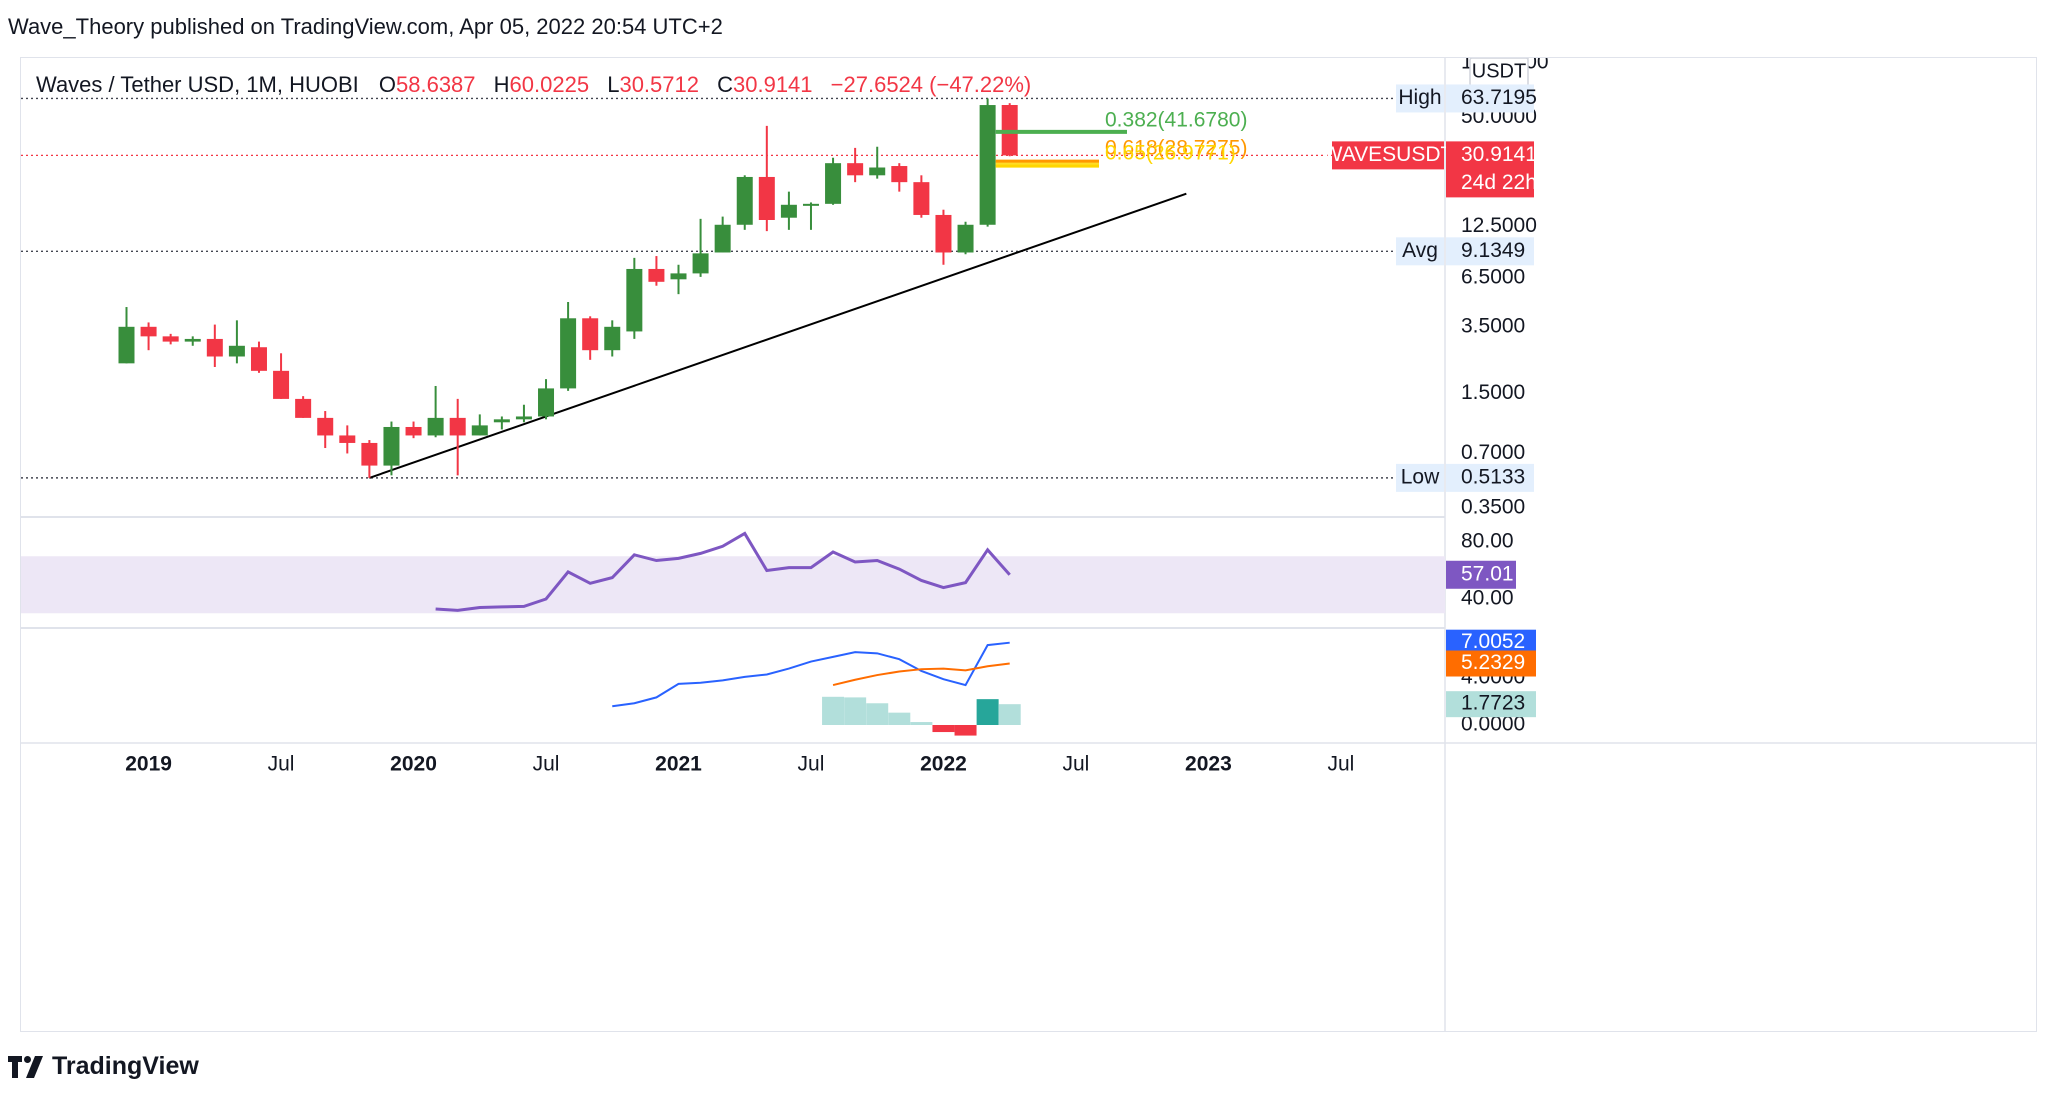 The height and width of the screenshot is (1098, 2054). What do you see at coordinates (1493, 641) in the screenshot?
I see `macd-last-value: 7.0052` at bounding box center [1493, 641].